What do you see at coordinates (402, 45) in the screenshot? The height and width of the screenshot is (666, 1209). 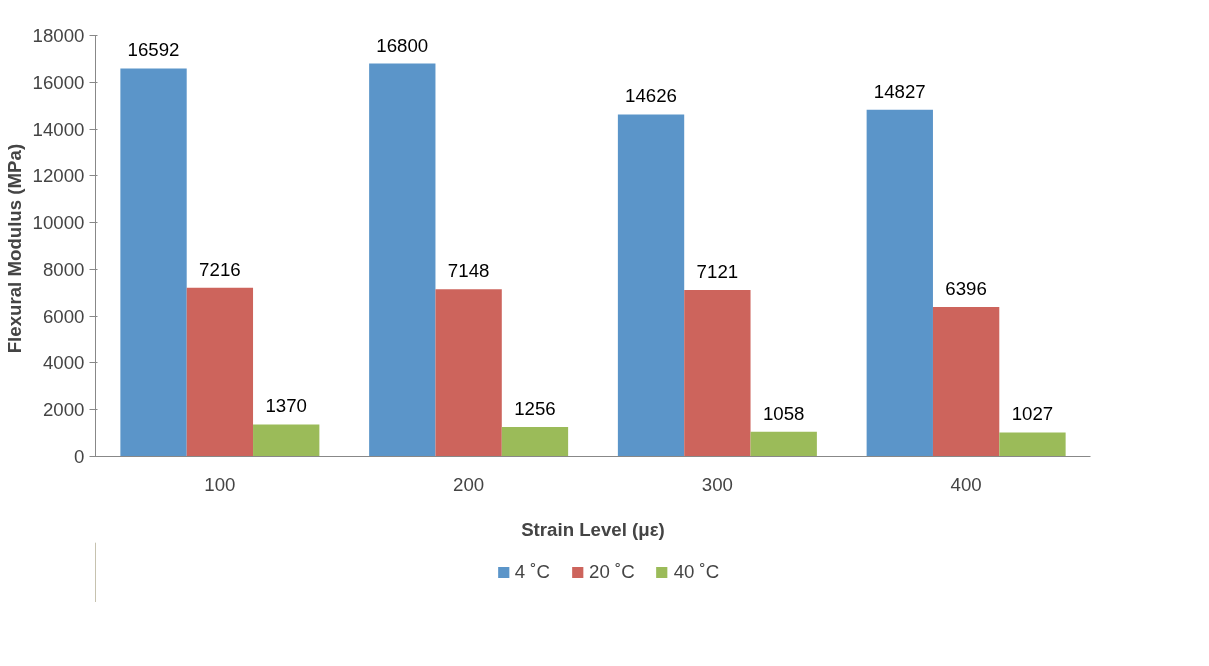 I see `data-label: 16800` at bounding box center [402, 45].